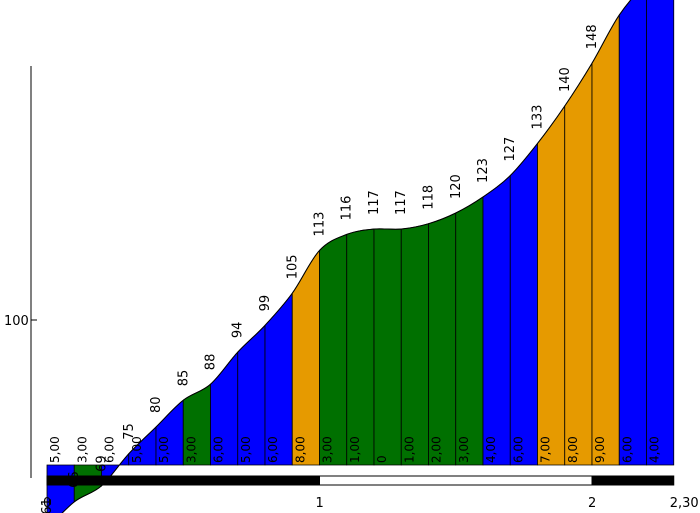 The width and height of the screenshot is (700, 513). I want to click on gradient-label-10: 8,00, so click(300, 449).